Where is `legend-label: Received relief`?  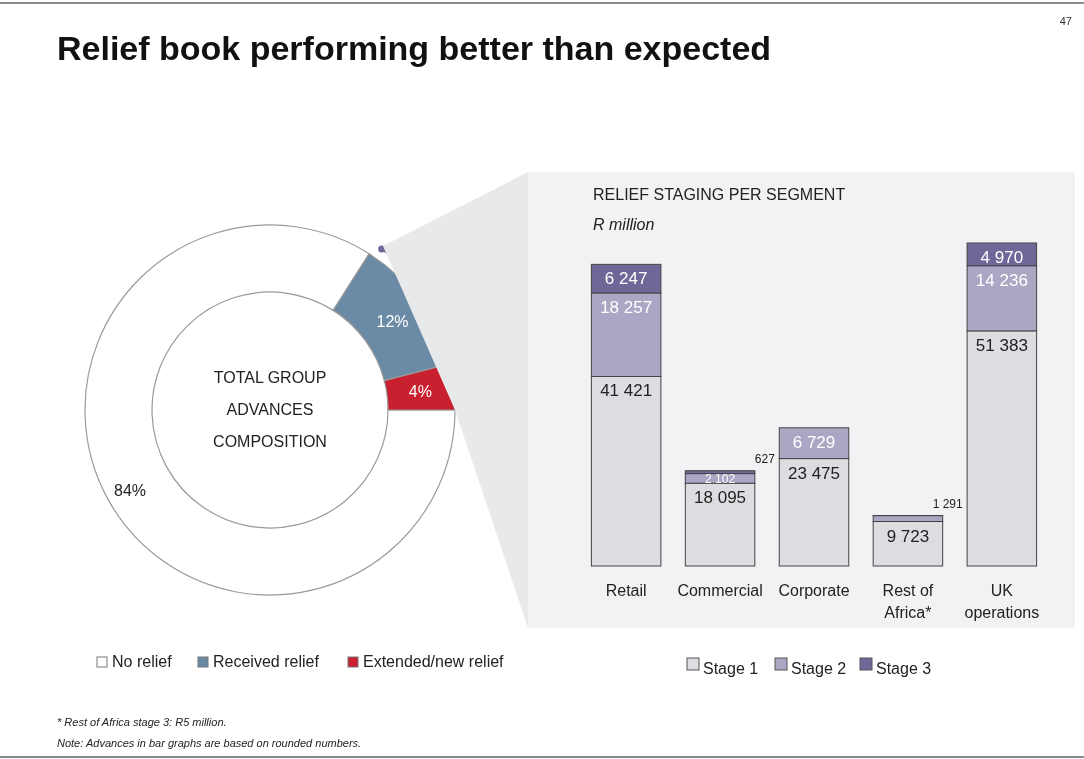
legend-label: Received relief is located at coordinates (266, 661).